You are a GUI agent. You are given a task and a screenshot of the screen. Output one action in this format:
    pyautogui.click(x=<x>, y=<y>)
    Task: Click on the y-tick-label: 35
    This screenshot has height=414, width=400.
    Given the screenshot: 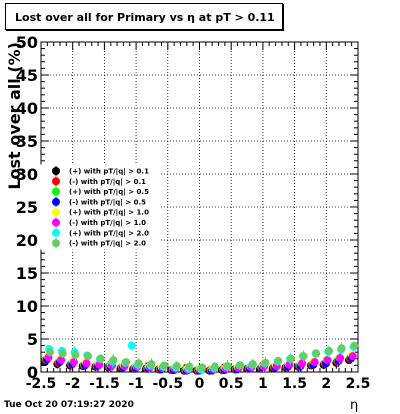 What is the action you would take?
    pyautogui.click(x=27, y=141)
    